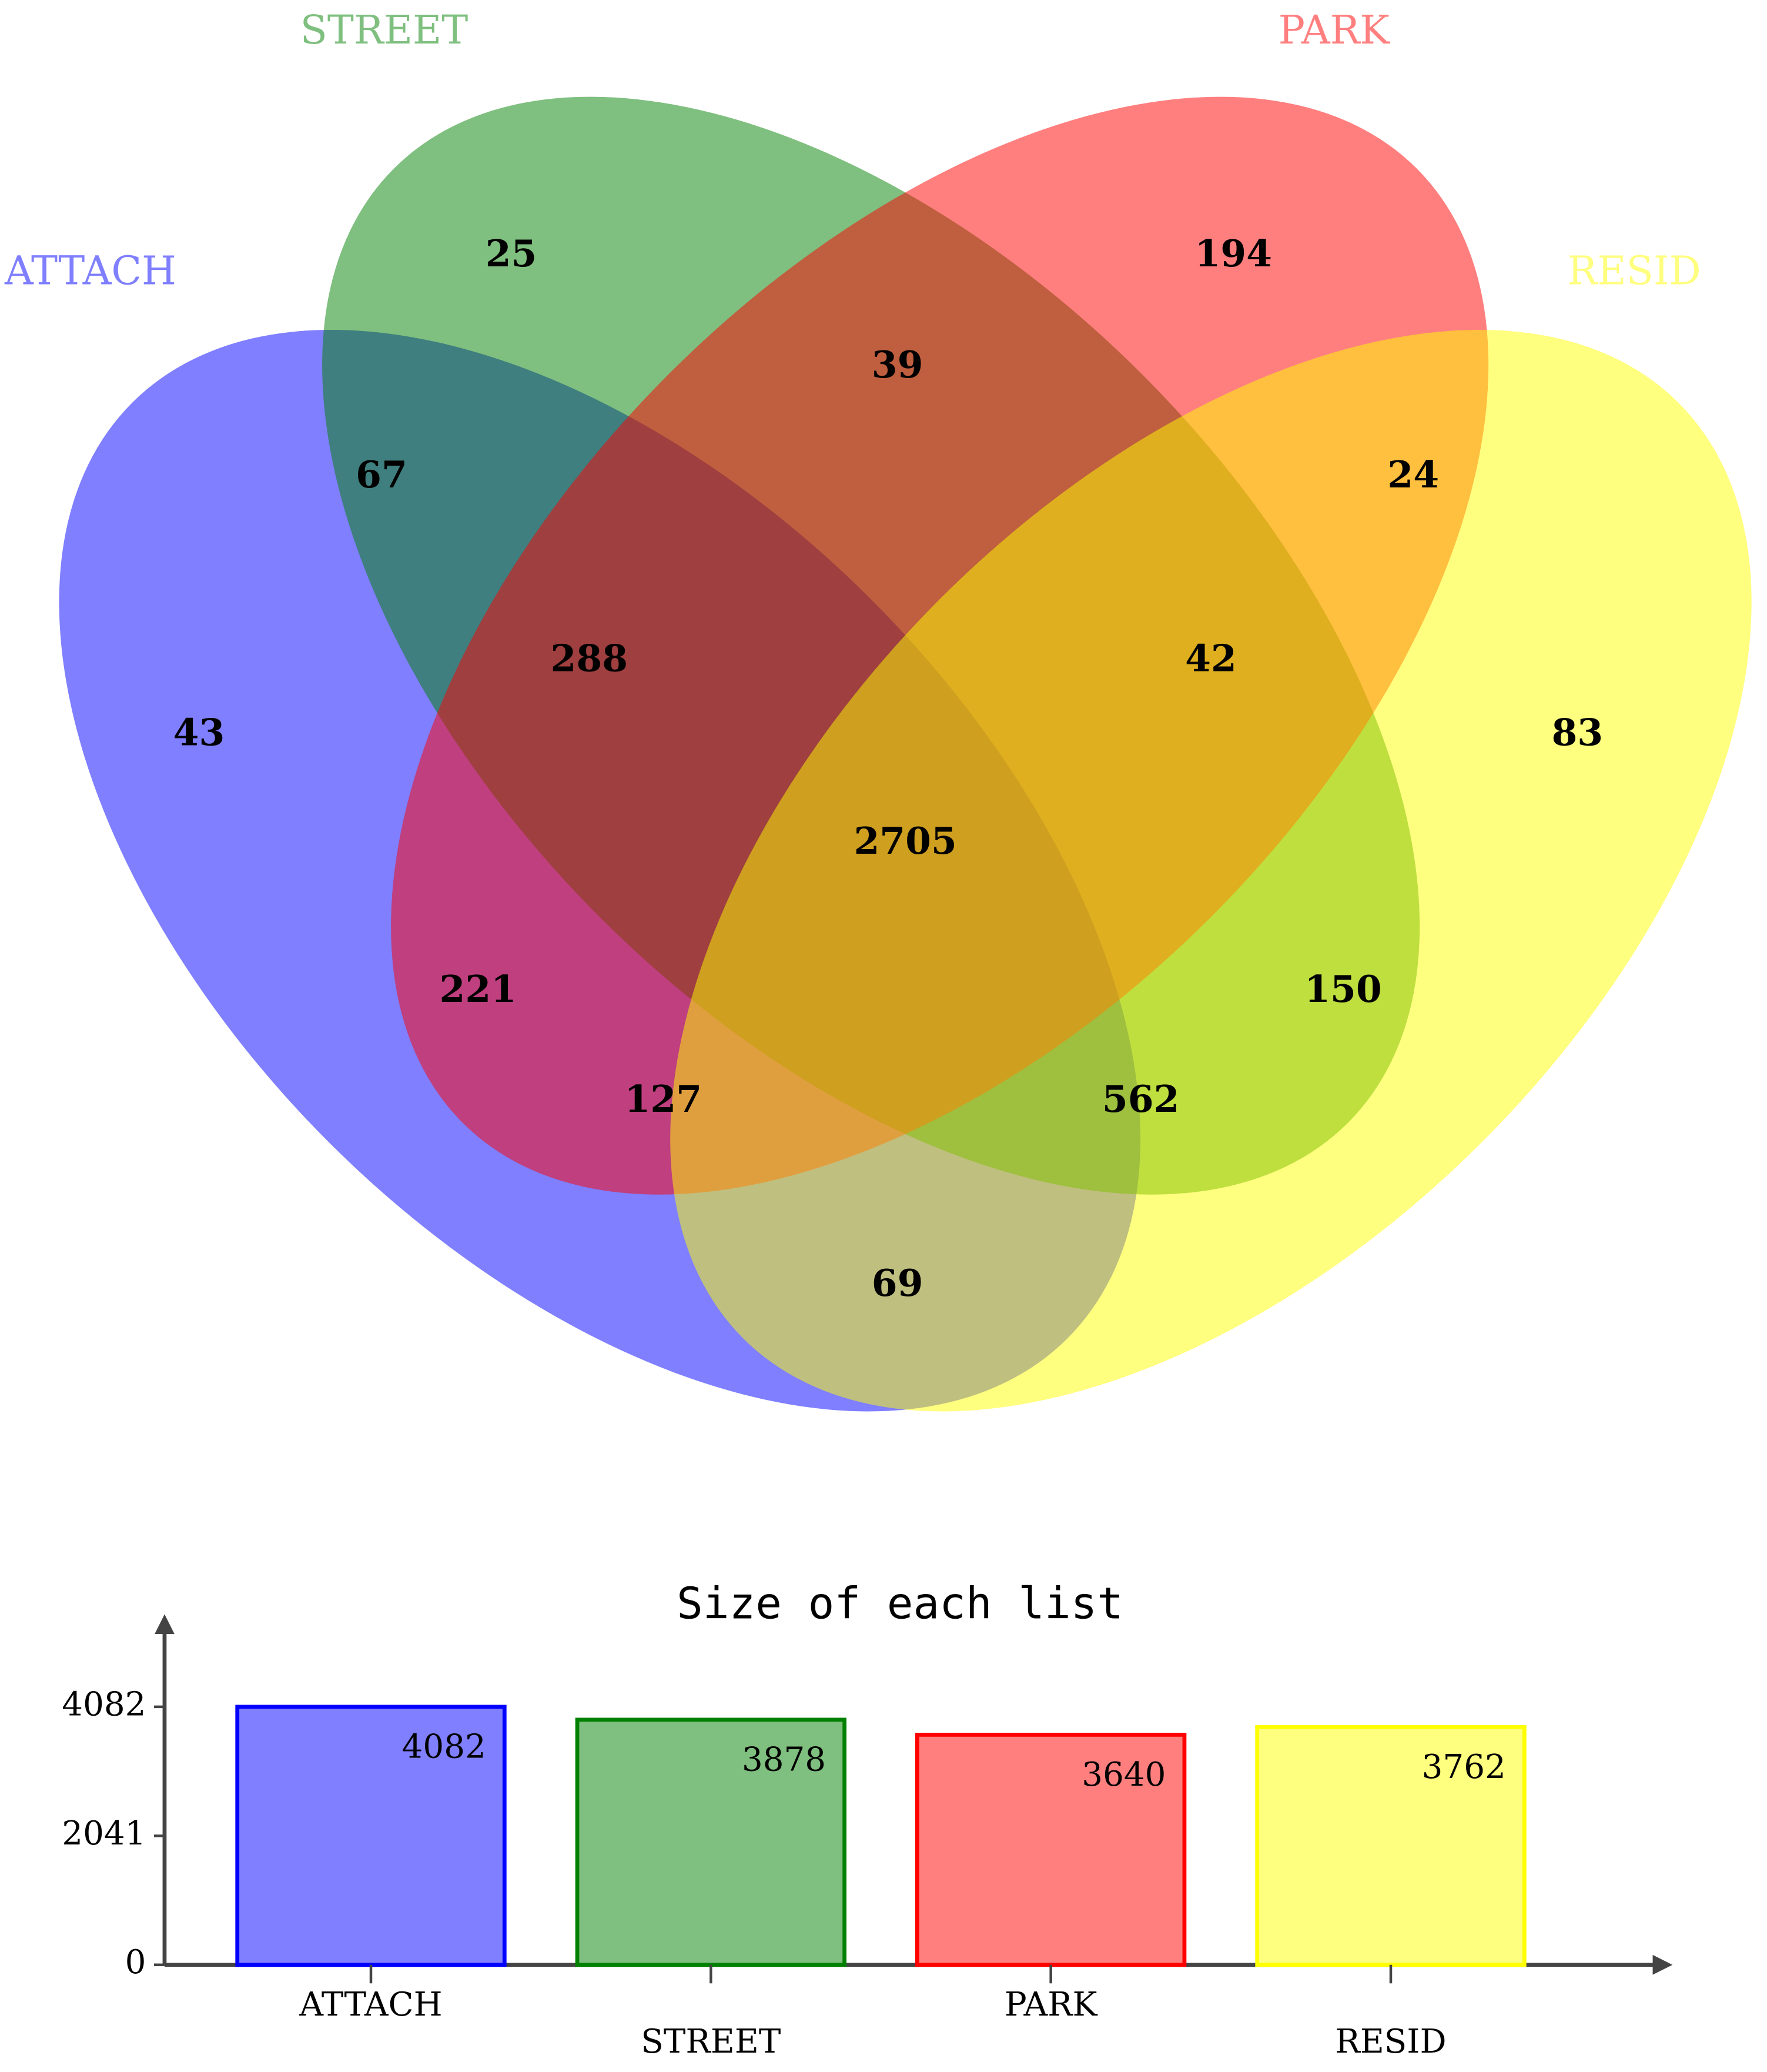 The image size is (1767, 2072). I want to click on region-count: 42, so click(1211, 658).